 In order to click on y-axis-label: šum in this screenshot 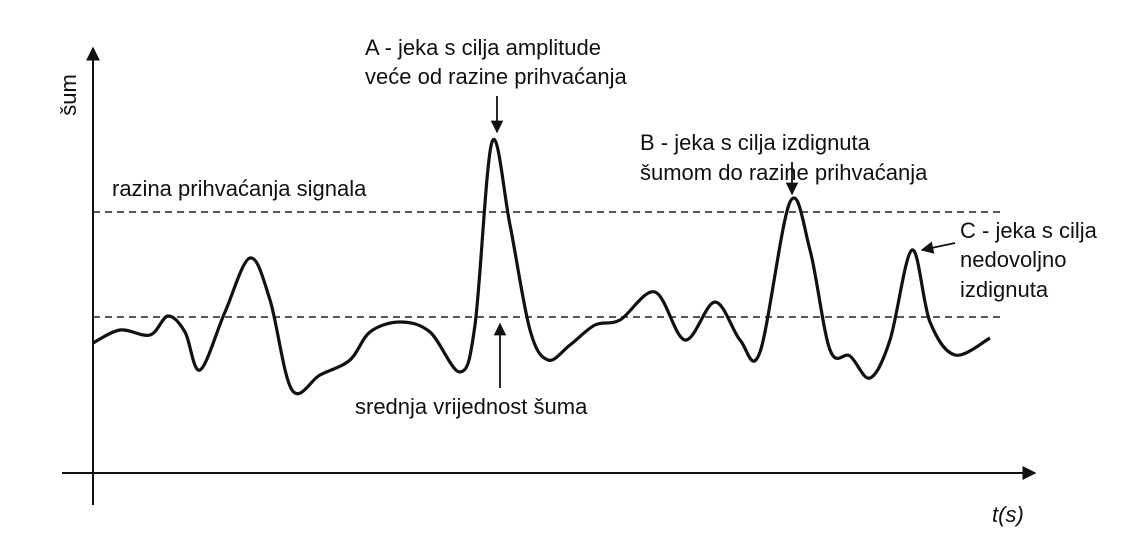, I will do `click(68, 95)`.